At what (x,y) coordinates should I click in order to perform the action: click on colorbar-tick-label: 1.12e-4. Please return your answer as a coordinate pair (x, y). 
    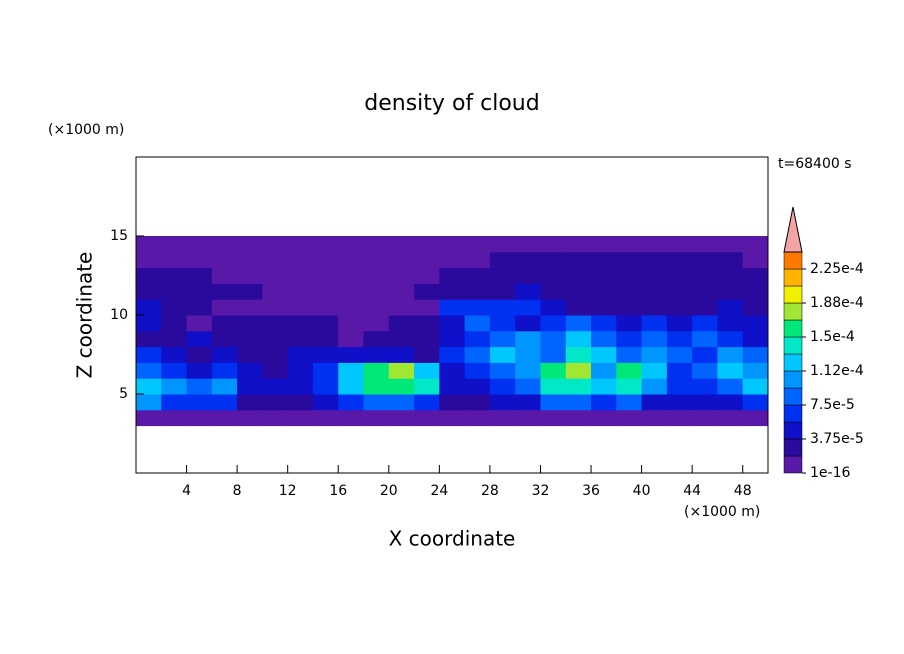
    Looking at the image, I should click on (837, 371).